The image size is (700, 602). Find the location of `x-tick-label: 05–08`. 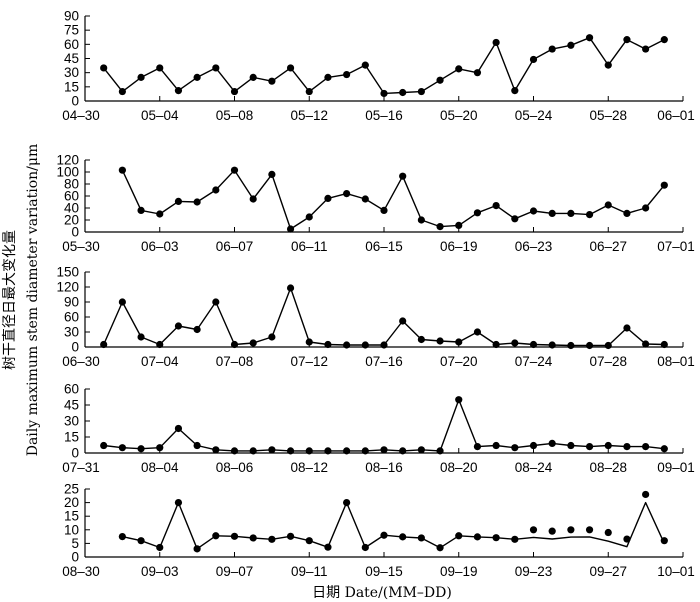

x-tick-label: 05–08 is located at coordinates (235, 115).